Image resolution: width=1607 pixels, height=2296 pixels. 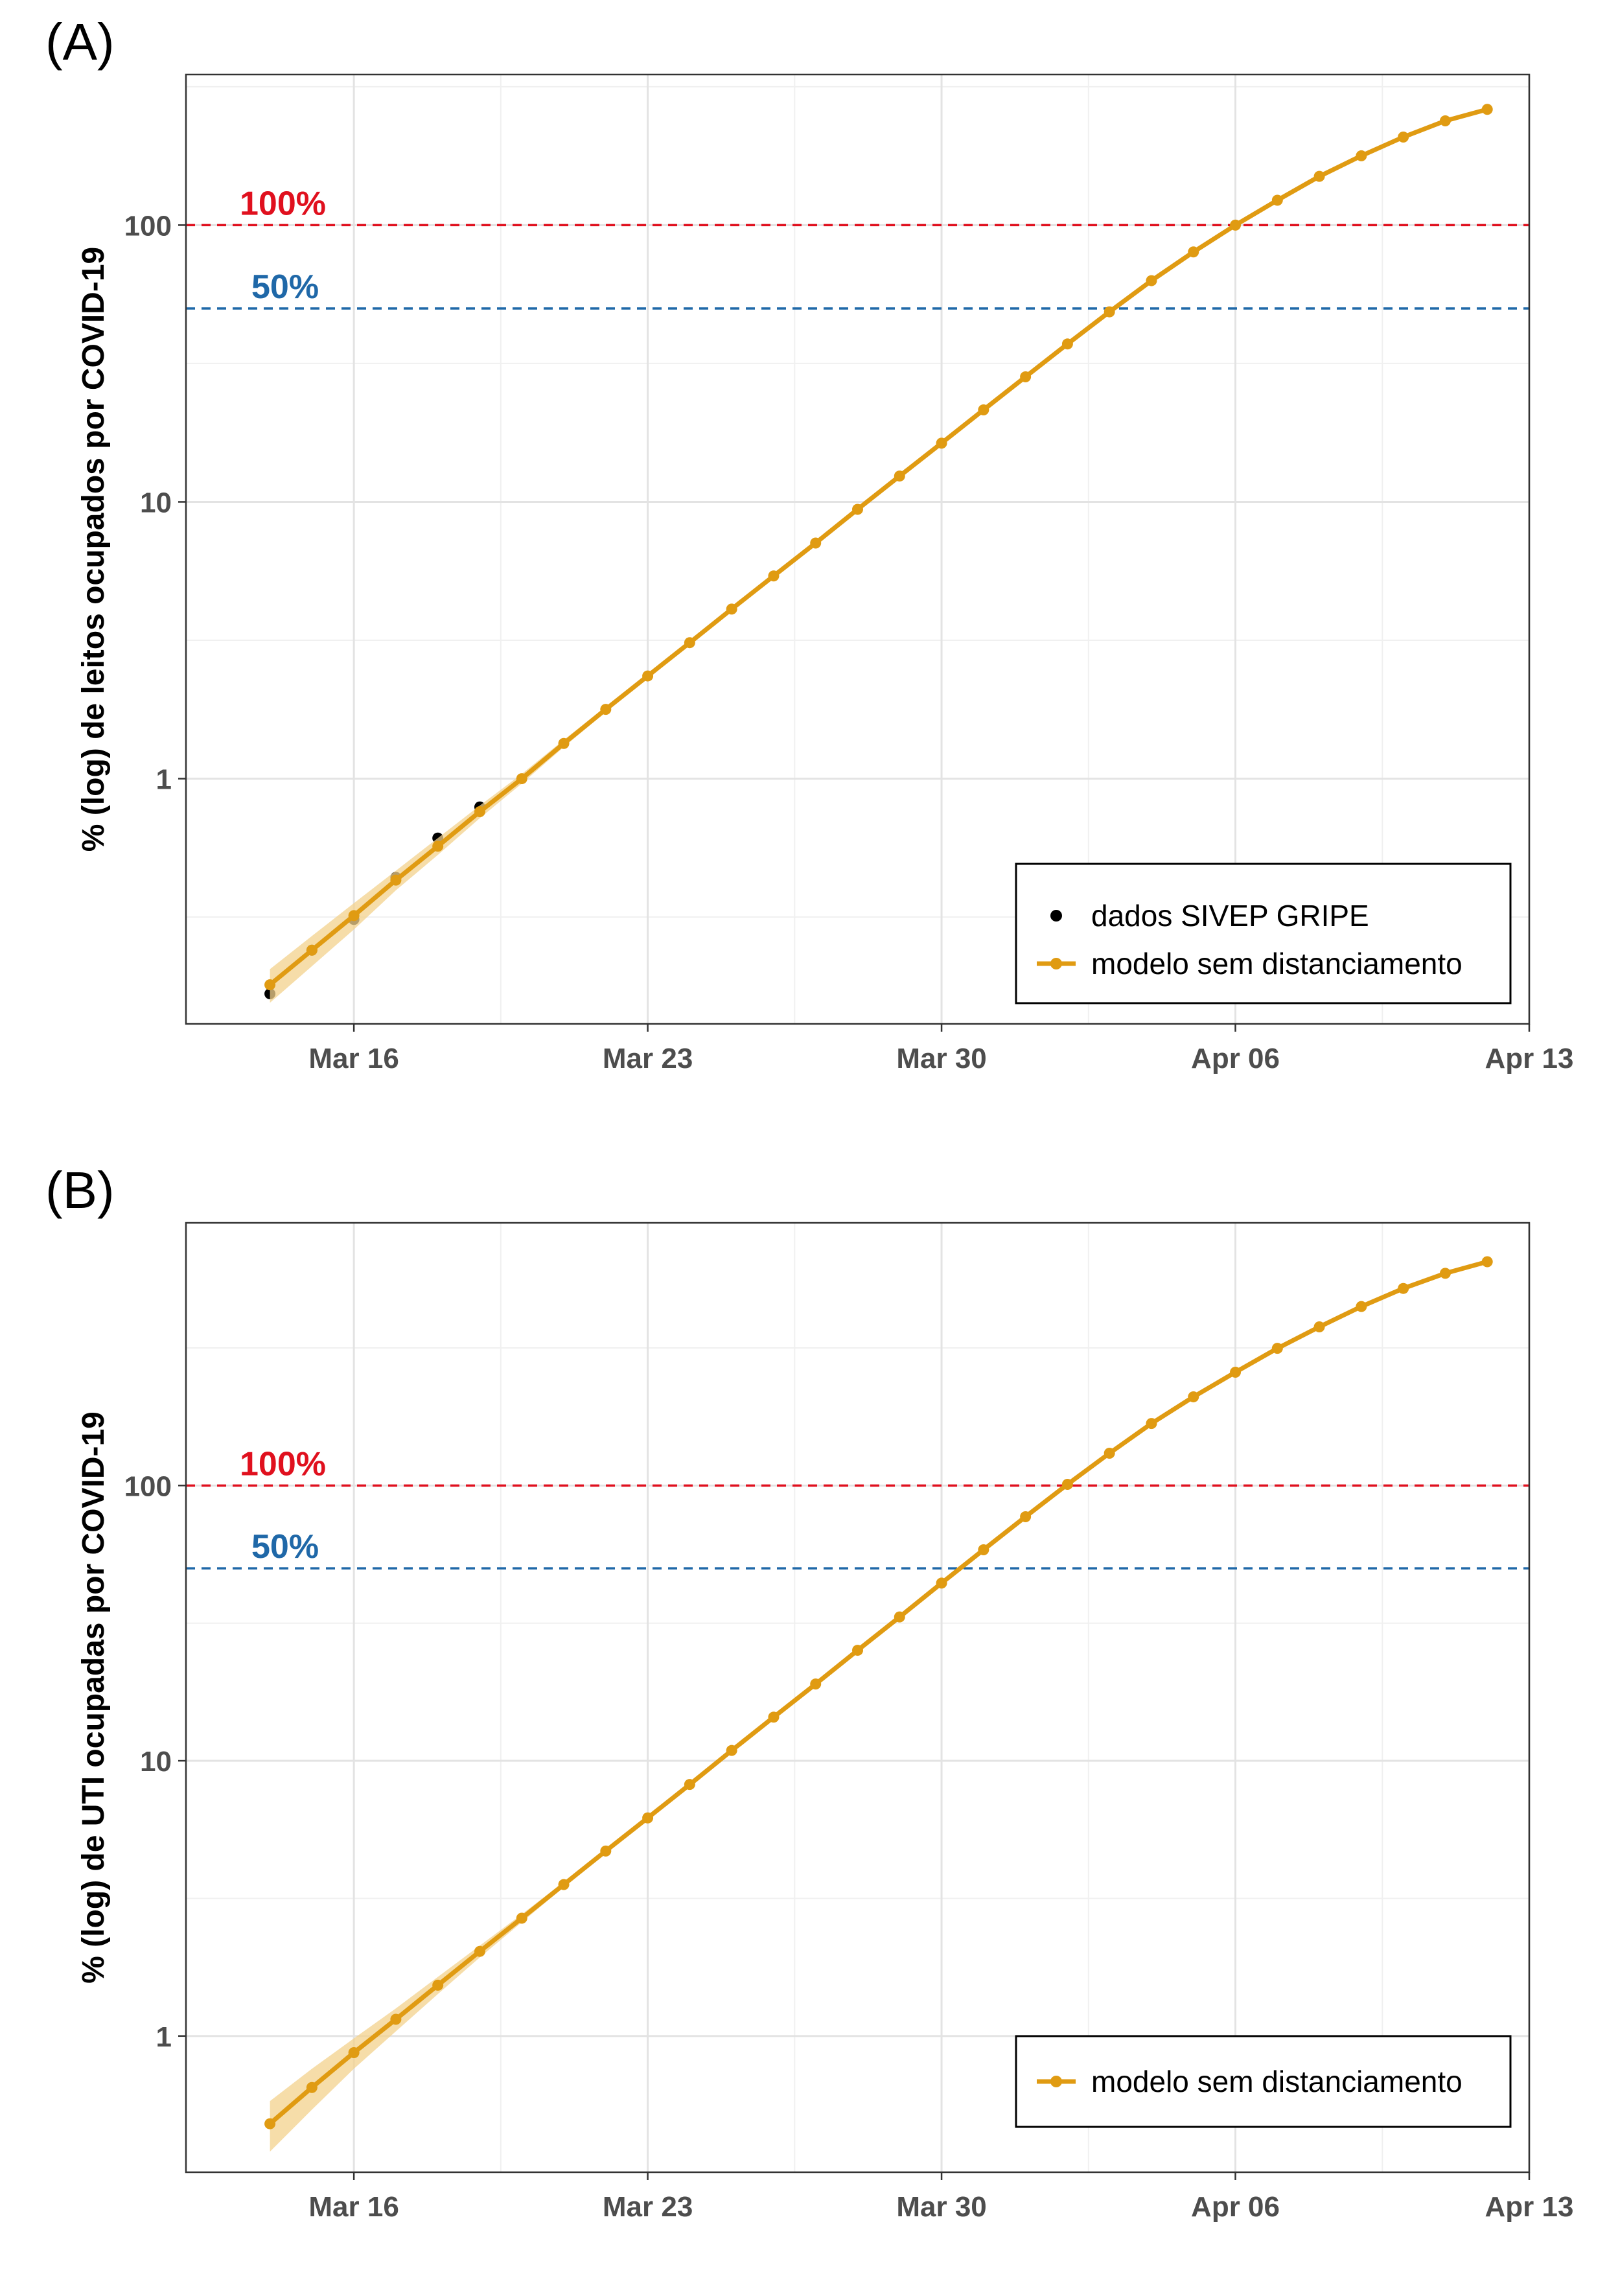 I want to click on panel-label: (B), so click(x=80, y=1190).